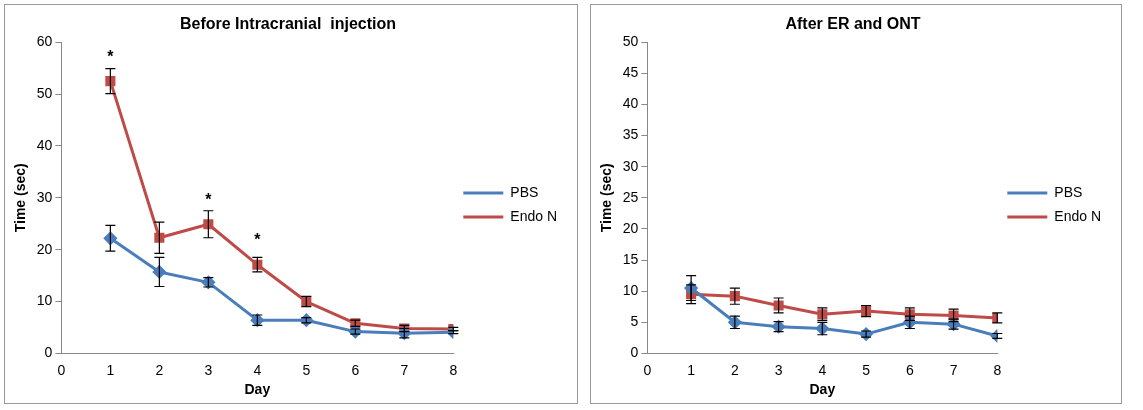 The image size is (1143, 410). What do you see at coordinates (634, 321) in the screenshot?
I see `y-tick-label: 5` at bounding box center [634, 321].